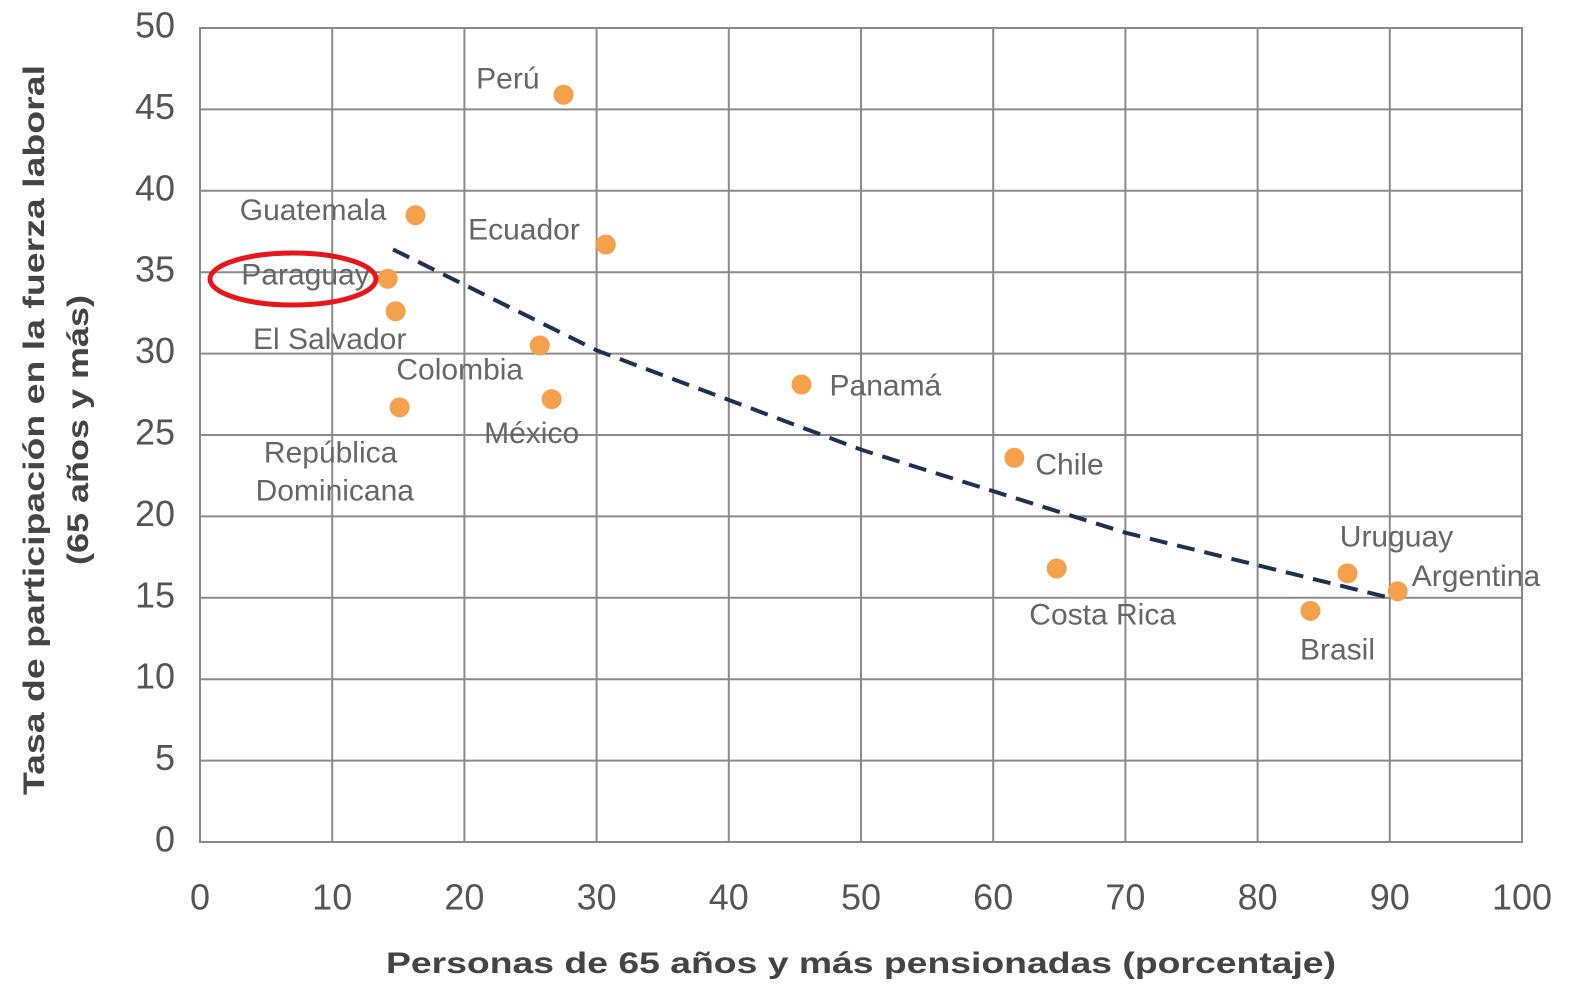 Image resolution: width=1582 pixels, height=995 pixels. What do you see at coordinates (1069, 465) in the screenshot?
I see `point-label: Chile` at bounding box center [1069, 465].